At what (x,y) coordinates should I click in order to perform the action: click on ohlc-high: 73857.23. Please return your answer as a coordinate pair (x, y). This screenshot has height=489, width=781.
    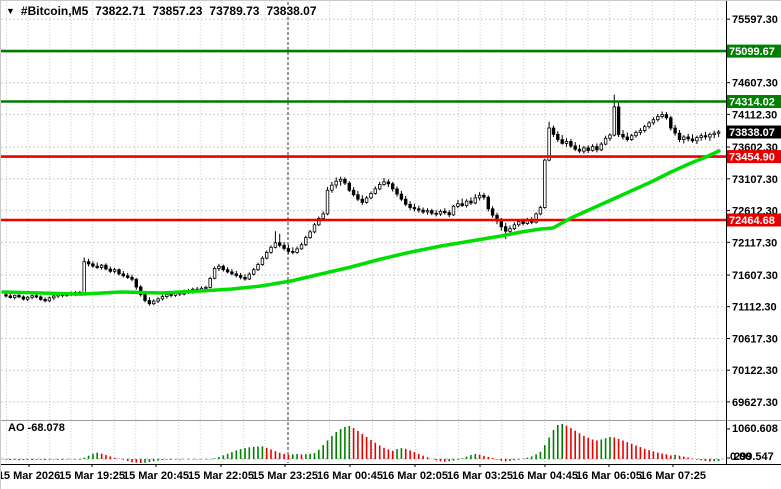
    Looking at the image, I should click on (177, 11).